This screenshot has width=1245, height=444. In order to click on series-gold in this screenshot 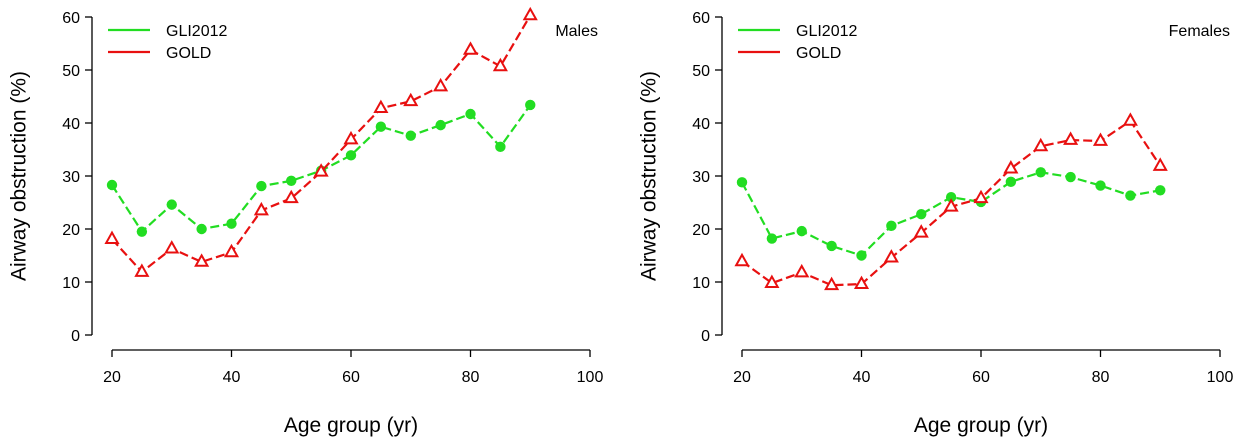, I will do `click(951, 201)`.